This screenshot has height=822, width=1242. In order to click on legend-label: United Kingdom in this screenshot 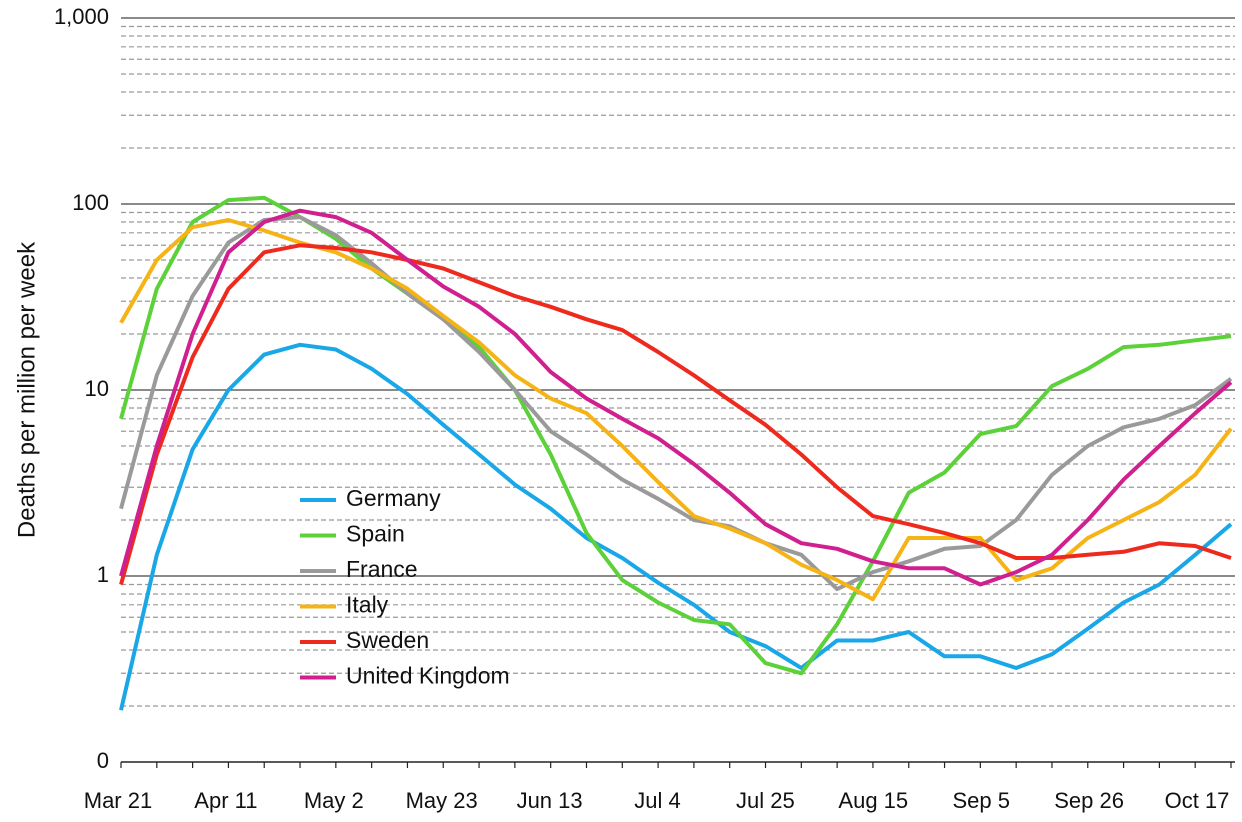, I will do `click(428, 676)`.